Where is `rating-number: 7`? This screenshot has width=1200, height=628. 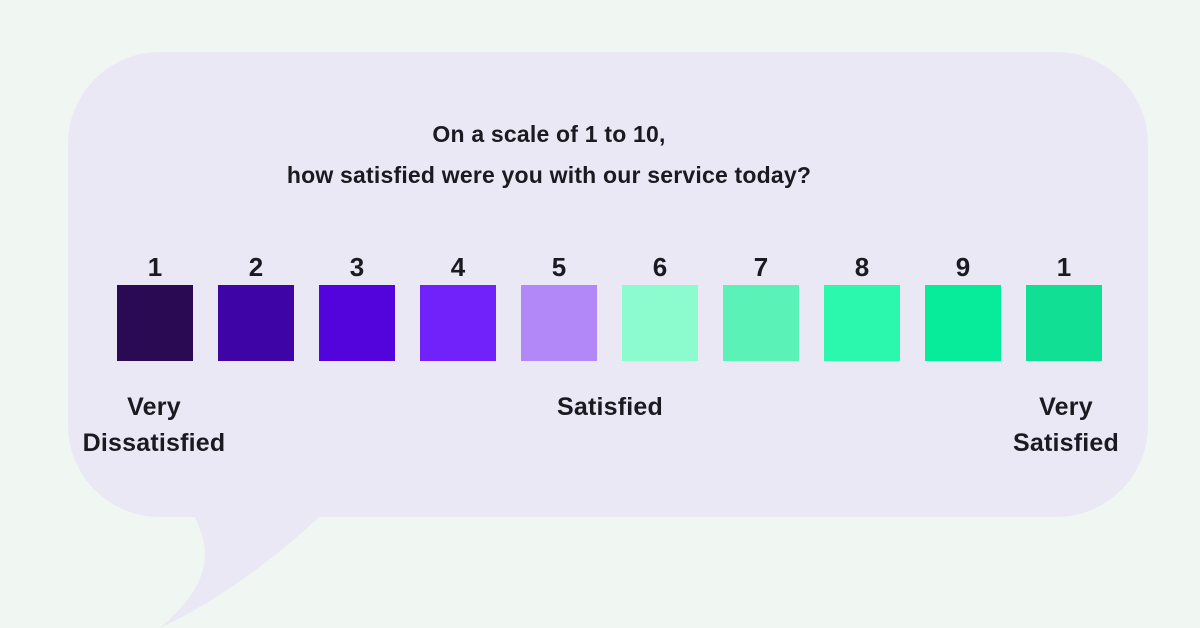 rating-number: 7 is located at coordinates (761, 267).